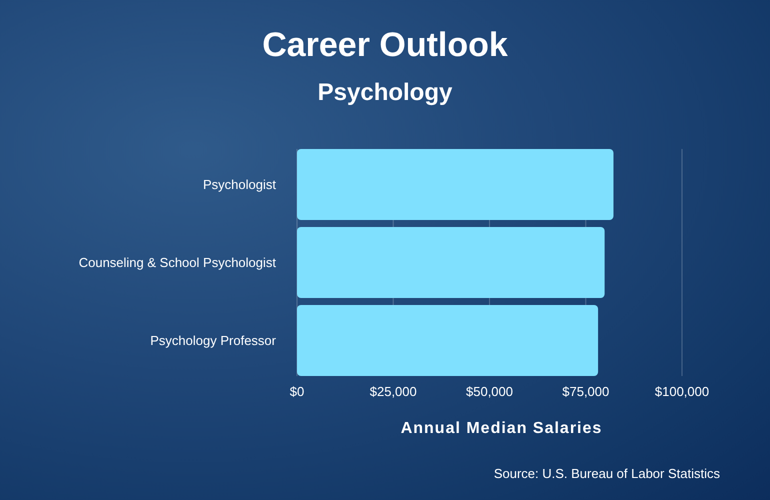 The width and height of the screenshot is (770, 500). What do you see at coordinates (501, 428) in the screenshot?
I see `x-axis-title: Annual Median Salaries` at bounding box center [501, 428].